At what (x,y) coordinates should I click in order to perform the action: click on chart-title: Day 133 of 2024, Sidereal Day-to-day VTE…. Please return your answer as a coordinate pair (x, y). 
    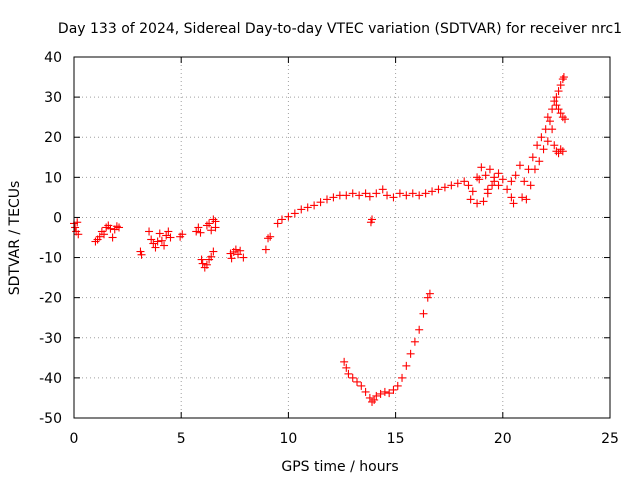
    Looking at the image, I should click on (340, 29).